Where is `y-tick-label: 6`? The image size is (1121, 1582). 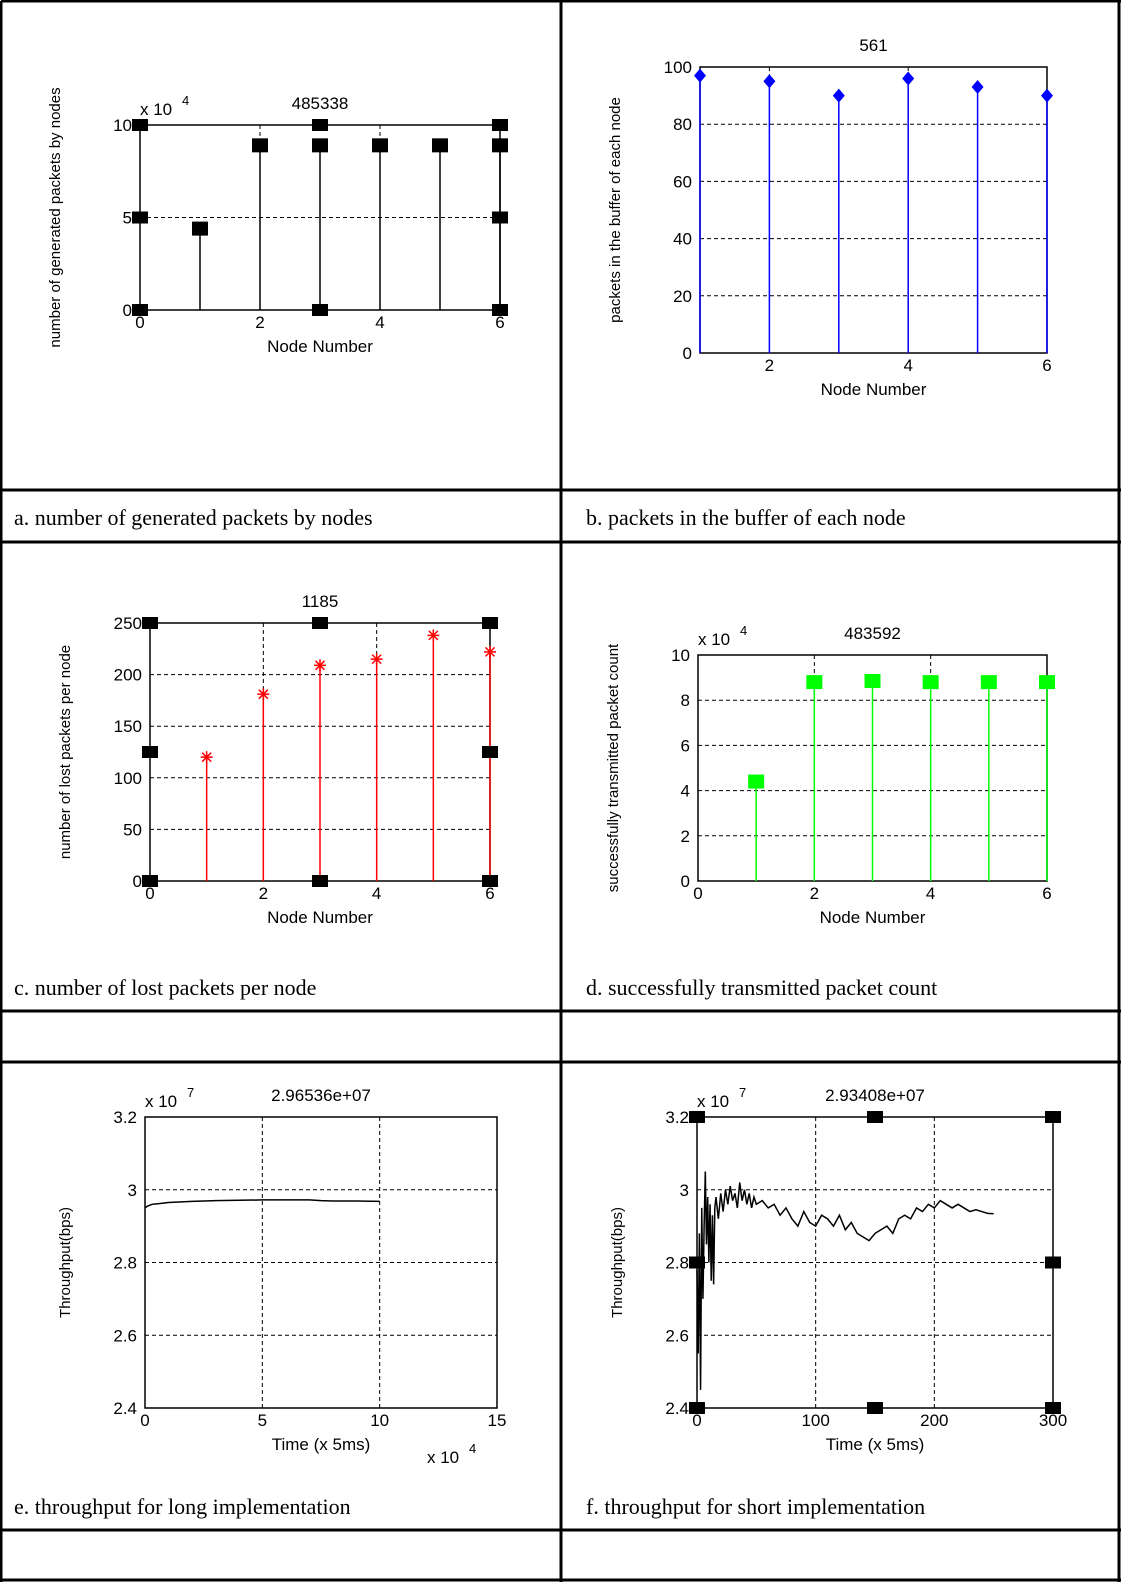
y-tick-label: 6 is located at coordinates (685, 745).